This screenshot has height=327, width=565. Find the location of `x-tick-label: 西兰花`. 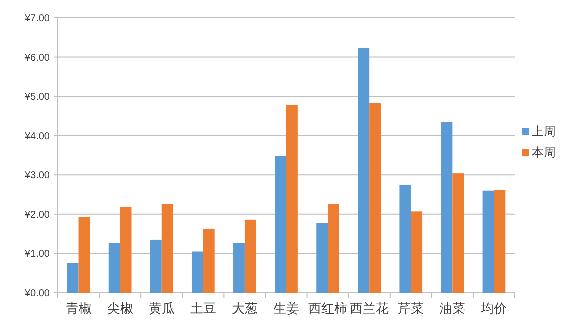

x-tick-label: 西兰花 is located at coordinates (370, 308).